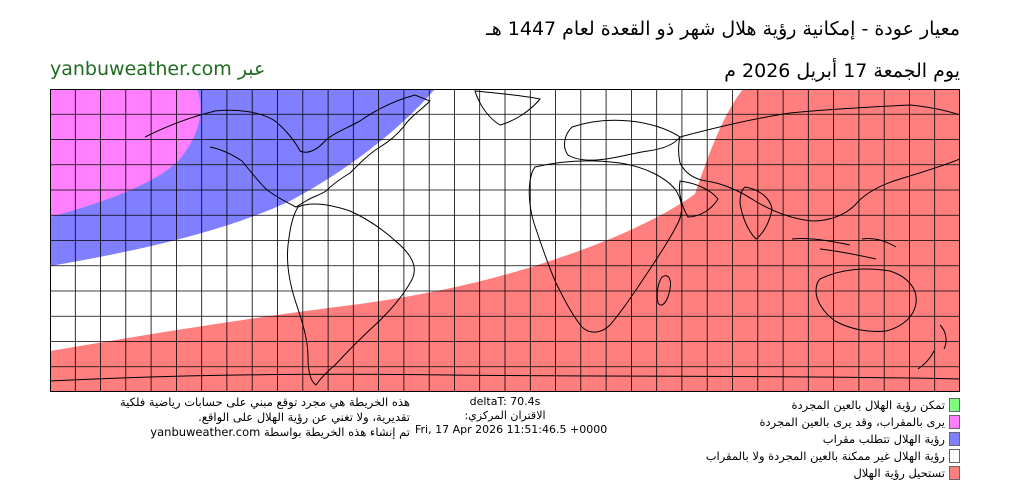 Image resolution: width=1010 pixels, height=484 pixels. What do you see at coordinates (158, 69) in the screenshot?
I see `source-credit: عبر yanbuweather.com` at bounding box center [158, 69].